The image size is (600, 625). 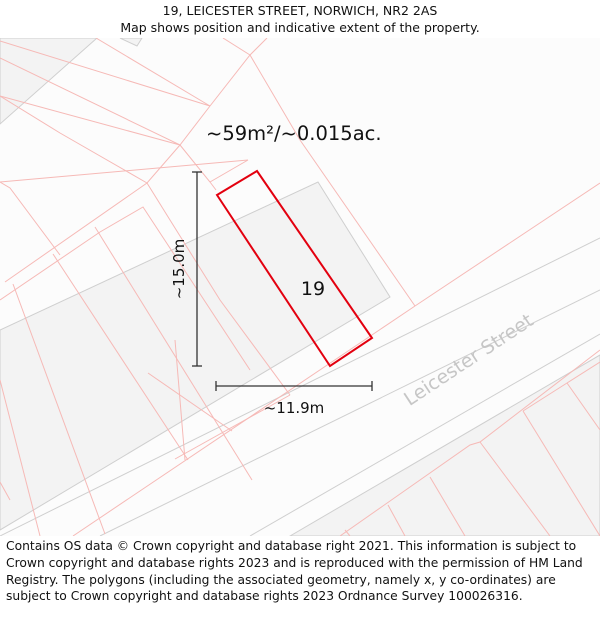 What do you see at coordinates (294, 386) in the screenshot?
I see `width-dimension` at bounding box center [294, 386].